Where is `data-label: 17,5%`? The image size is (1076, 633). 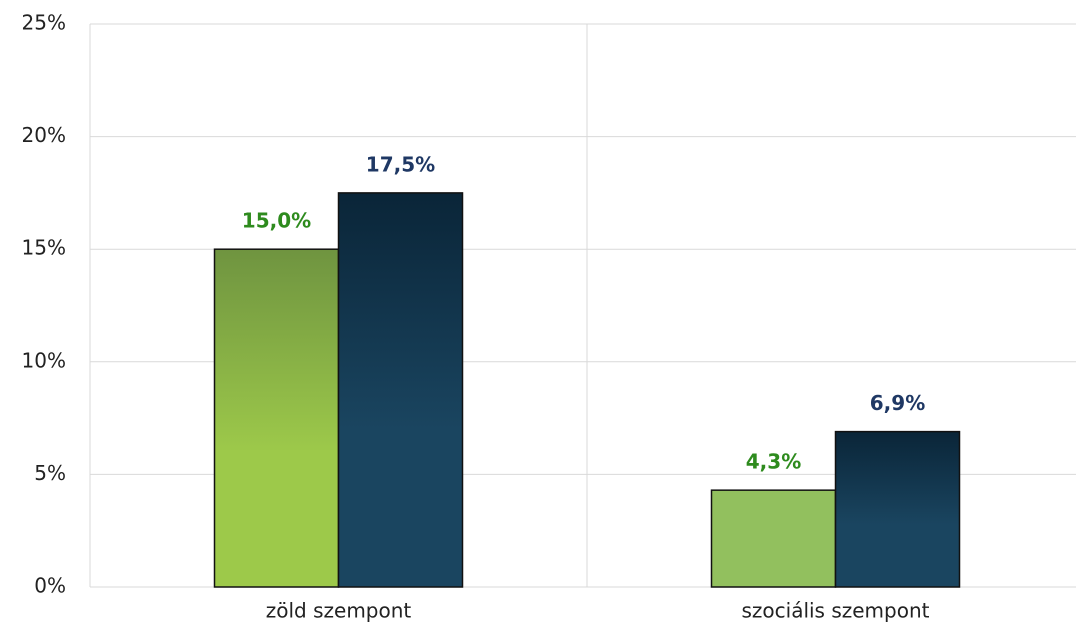
data-label: 17,5% is located at coordinates (400, 164).